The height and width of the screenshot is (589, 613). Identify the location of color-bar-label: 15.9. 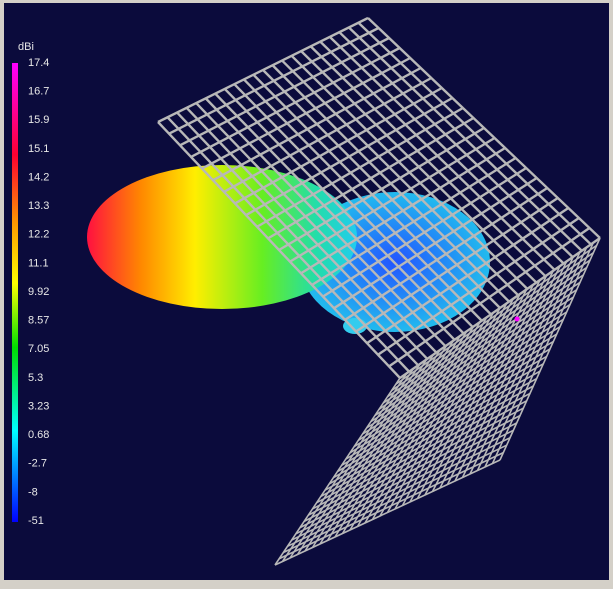
(38, 120).